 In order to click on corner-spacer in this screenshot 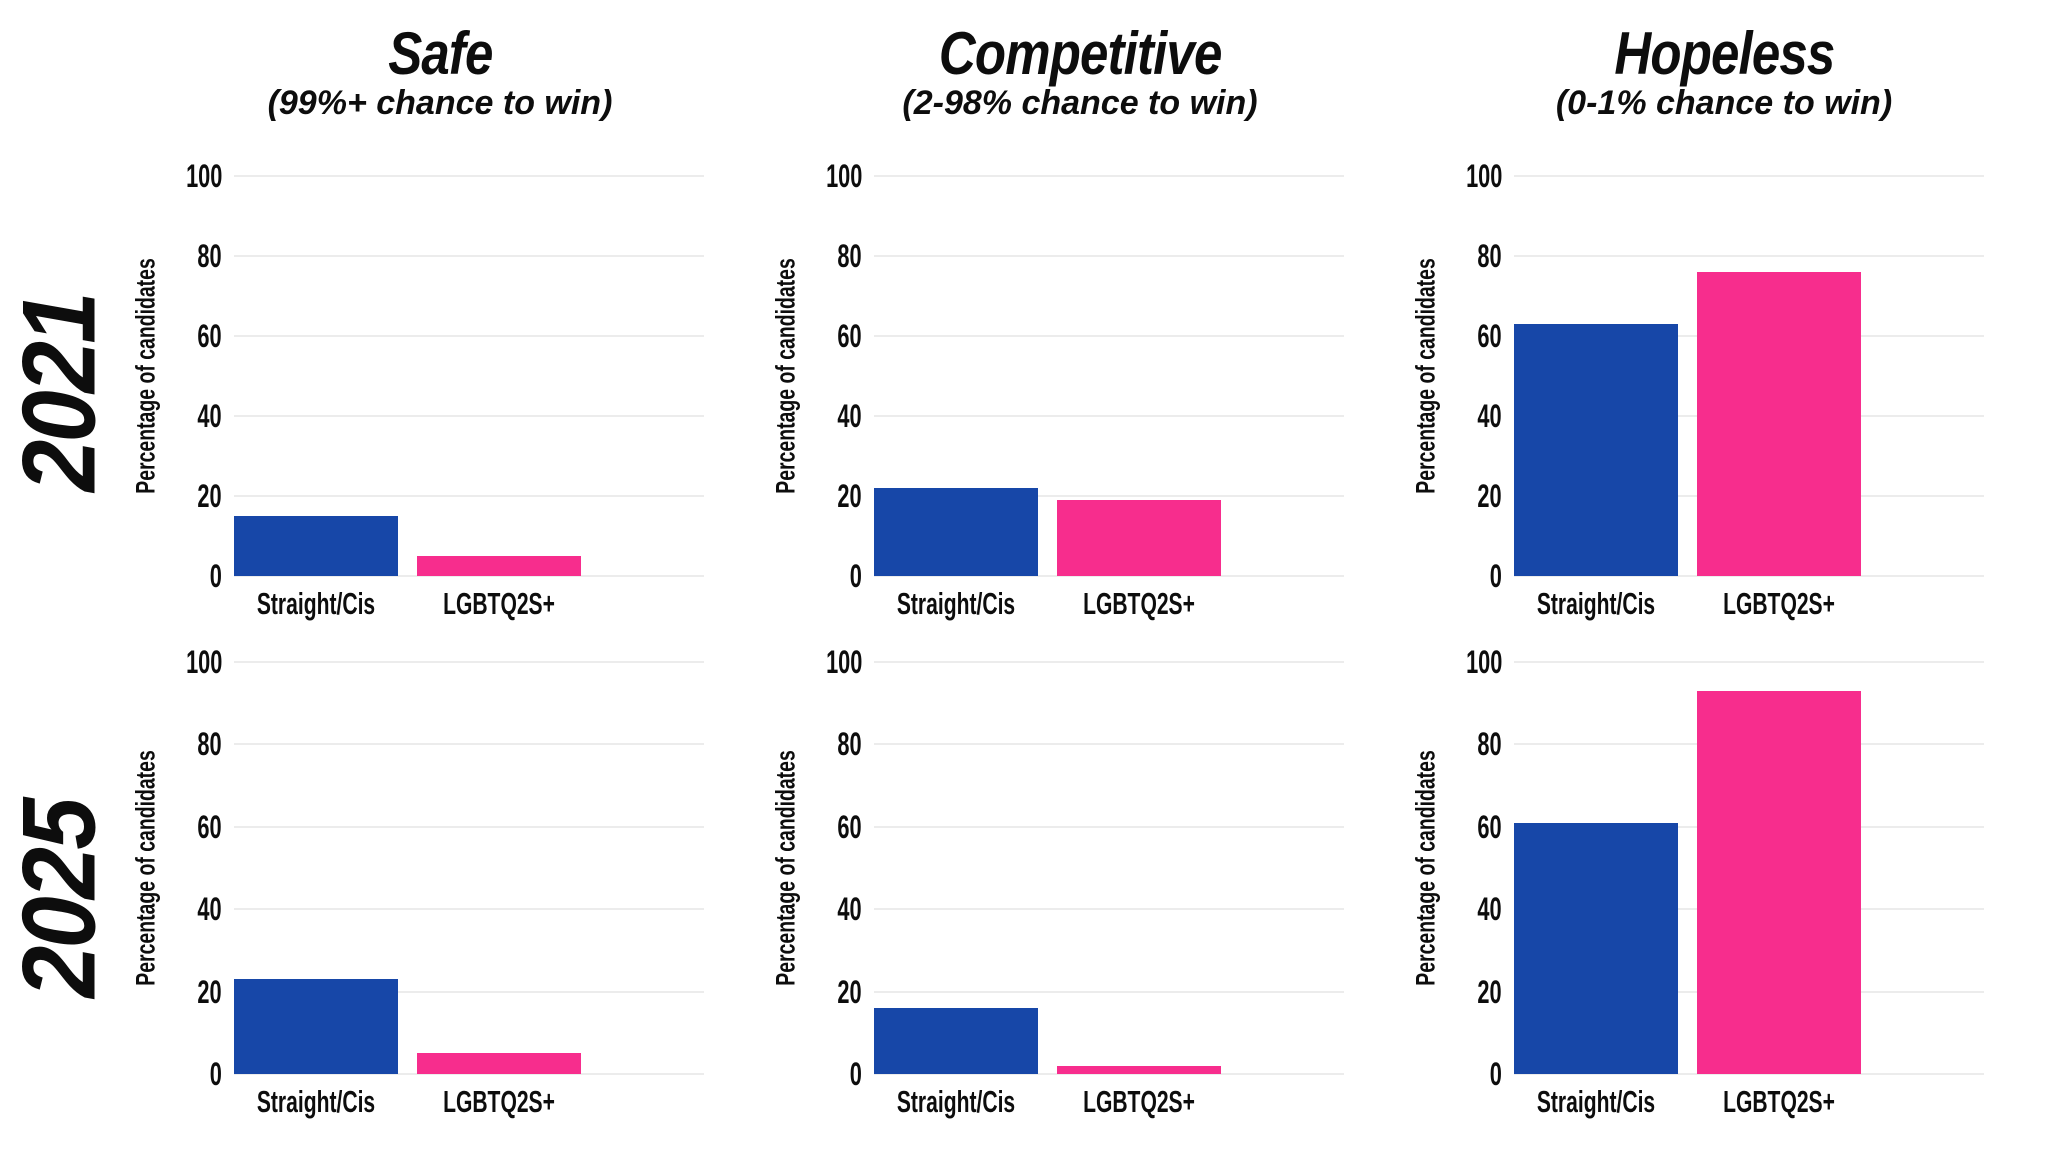, I will do `click(60, 70)`.